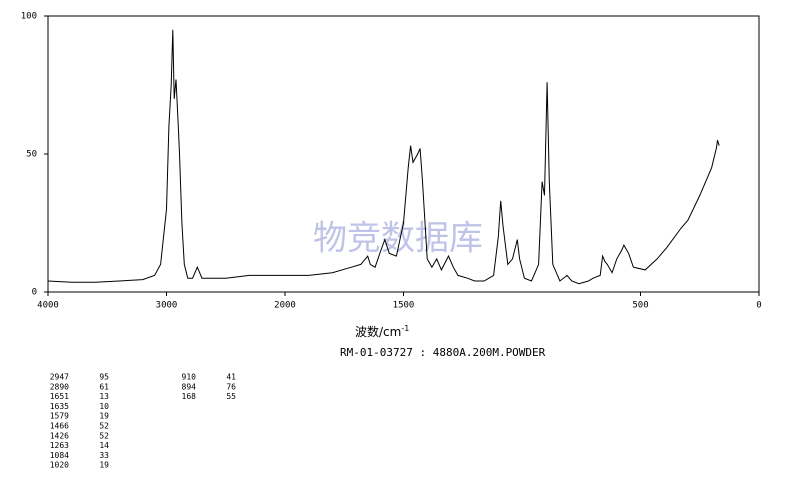  Describe the element at coordinates (59, 426) in the screenshot. I see `peak-wavenumber: 1466` at that location.